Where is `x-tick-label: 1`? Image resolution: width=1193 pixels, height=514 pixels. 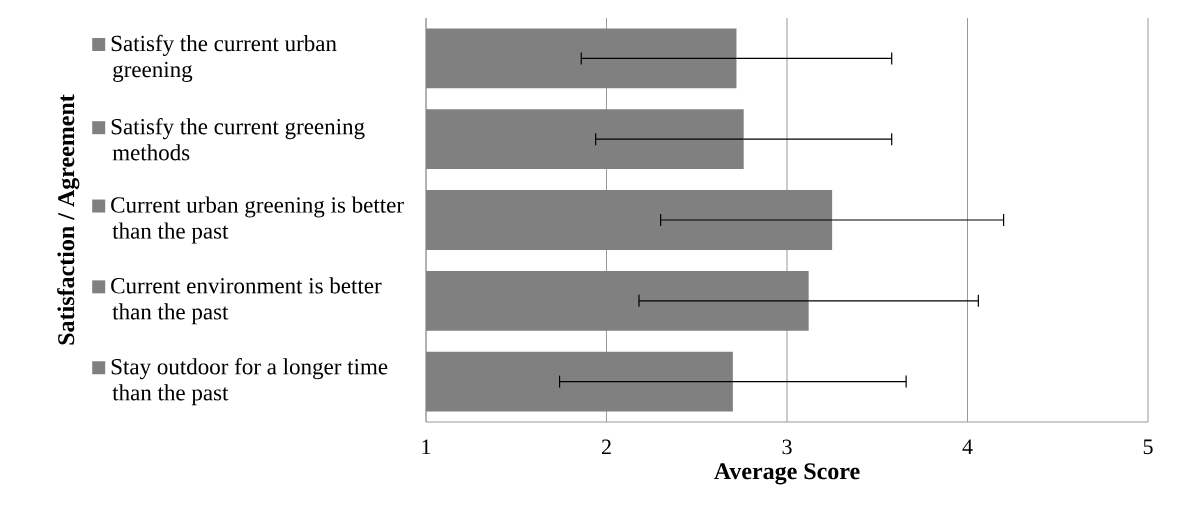
x-tick-label: 1 is located at coordinates (426, 447).